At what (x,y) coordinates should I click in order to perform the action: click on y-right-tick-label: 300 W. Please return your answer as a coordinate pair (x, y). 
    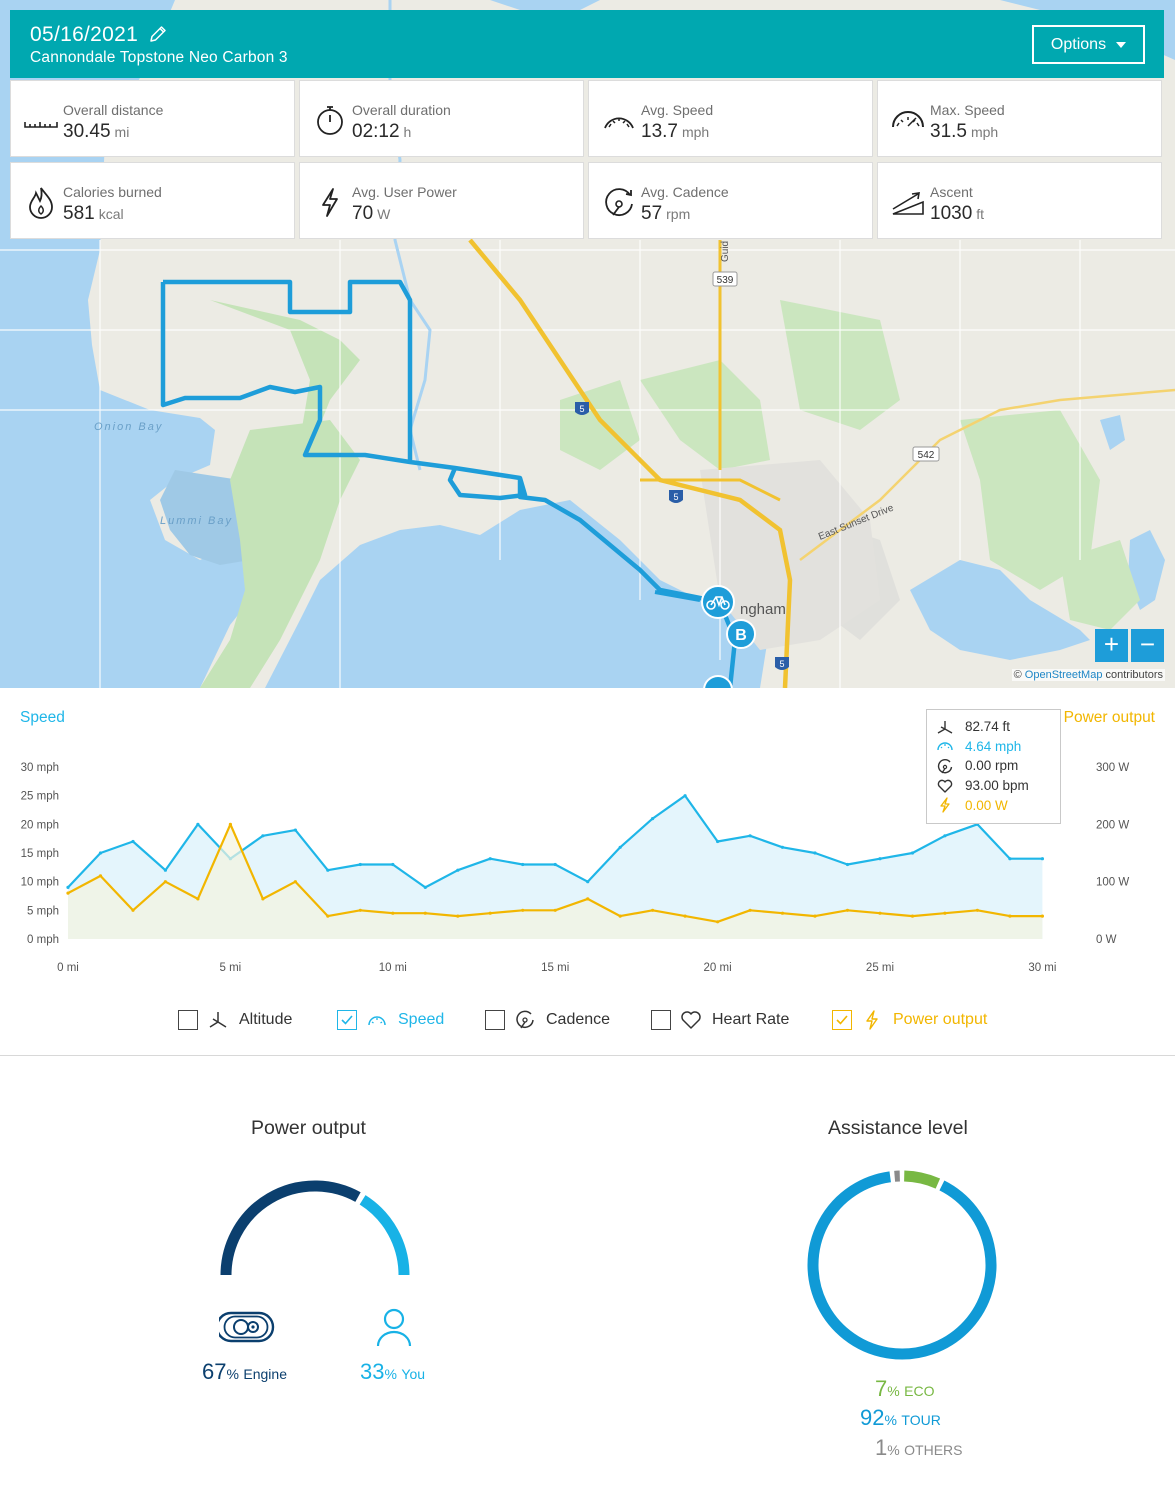
    Looking at the image, I should click on (1112, 768).